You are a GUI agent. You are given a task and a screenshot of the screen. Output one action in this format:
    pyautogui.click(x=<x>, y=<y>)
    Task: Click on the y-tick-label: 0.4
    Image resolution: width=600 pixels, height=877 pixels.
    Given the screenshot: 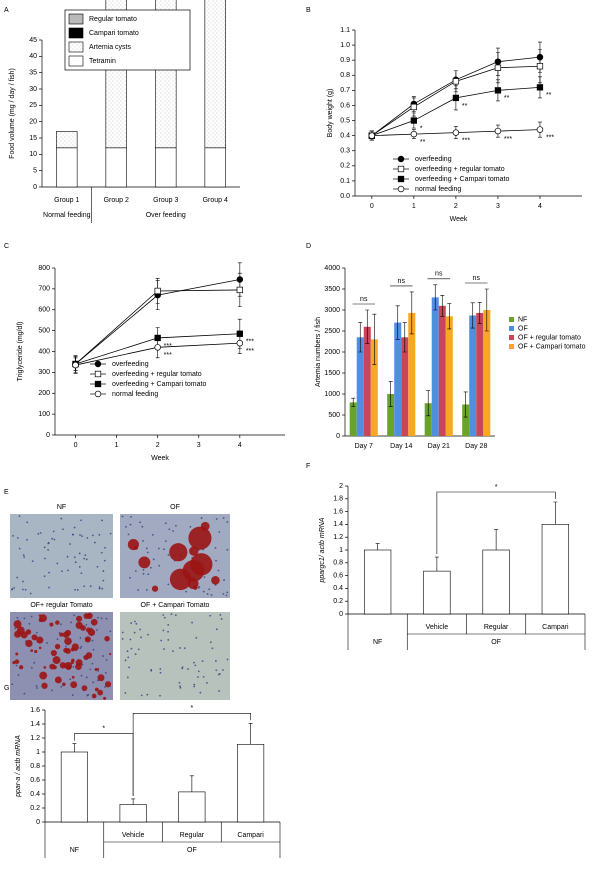 What is the action you would take?
    pyautogui.click(x=345, y=135)
    